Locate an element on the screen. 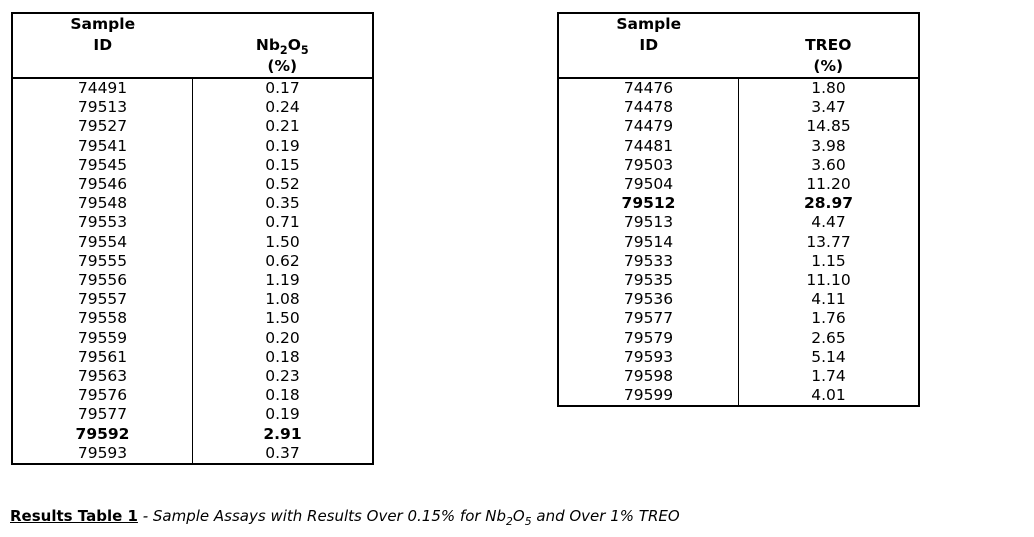 The height and width of the screenshot is (537, 1034). table-row: 74478 3.47 is located at coordinates (738, 108).